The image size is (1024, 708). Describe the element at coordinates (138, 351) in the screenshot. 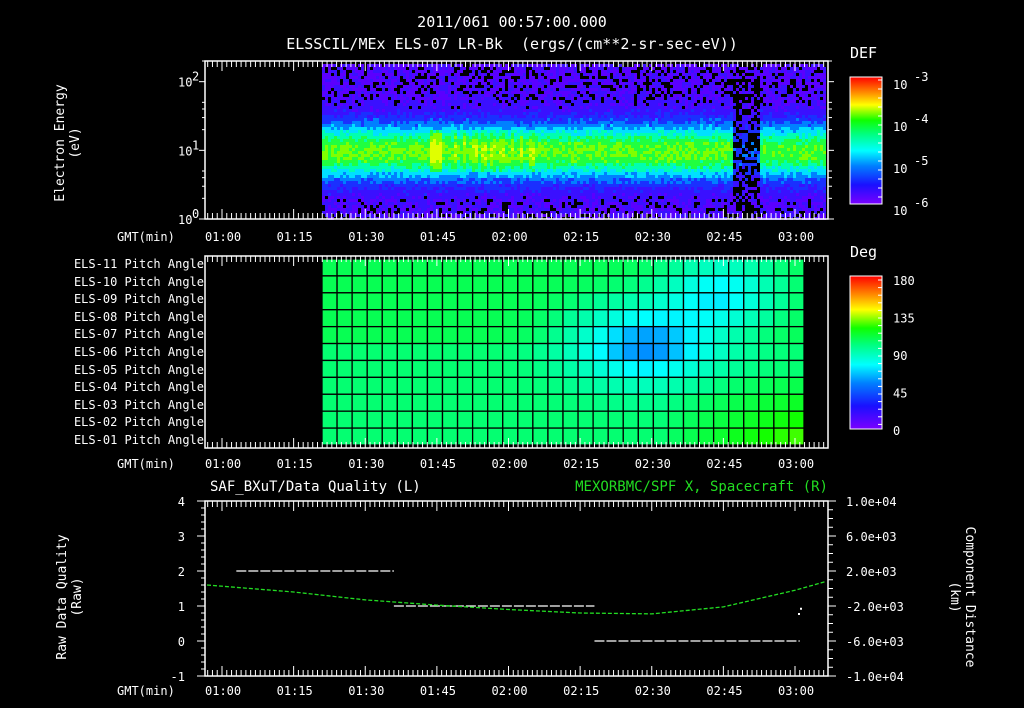

I see `row-label: ELS-06 Pitch Angle` at that location.